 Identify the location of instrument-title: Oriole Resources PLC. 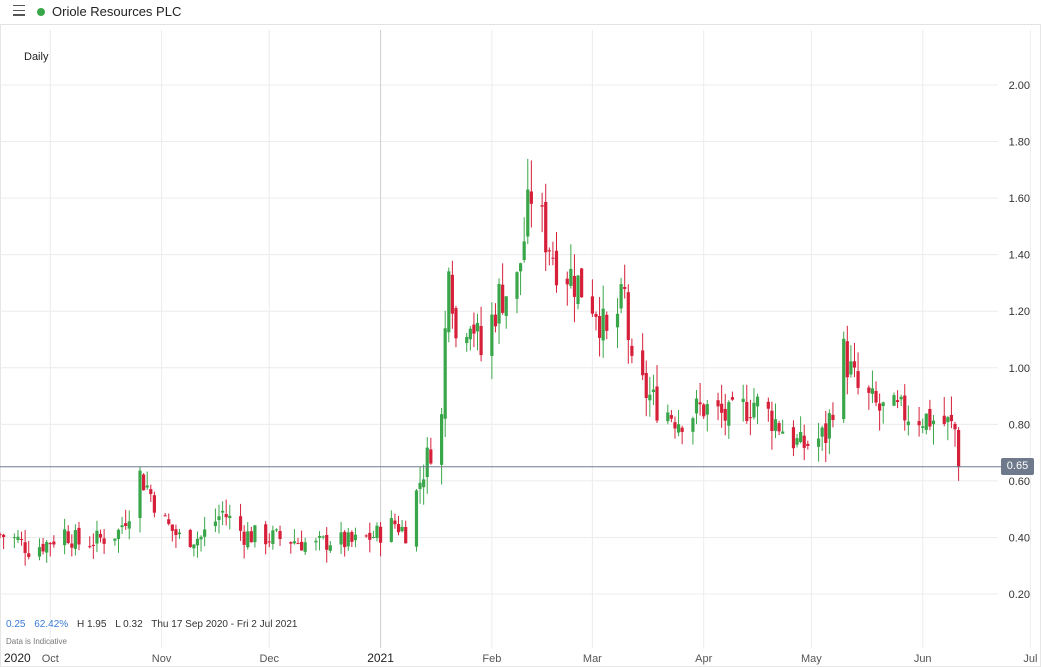
(117, 11).